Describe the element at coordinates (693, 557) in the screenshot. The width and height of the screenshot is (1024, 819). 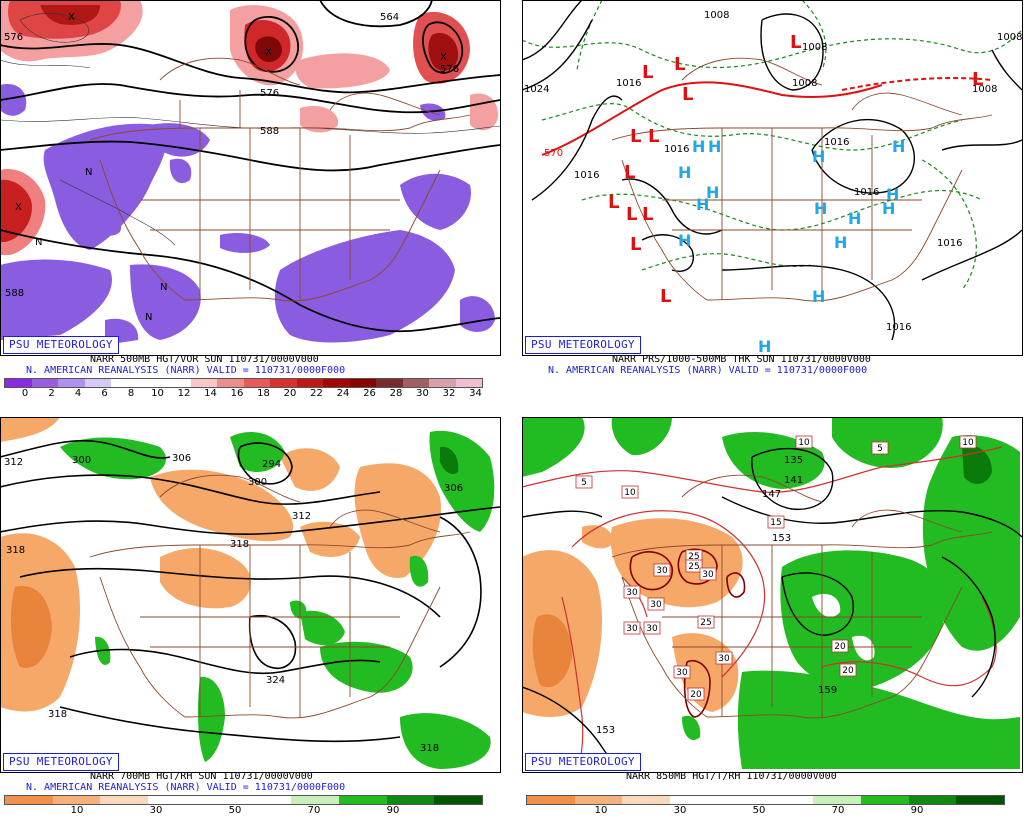
I see `svg-text: 25` at that location.